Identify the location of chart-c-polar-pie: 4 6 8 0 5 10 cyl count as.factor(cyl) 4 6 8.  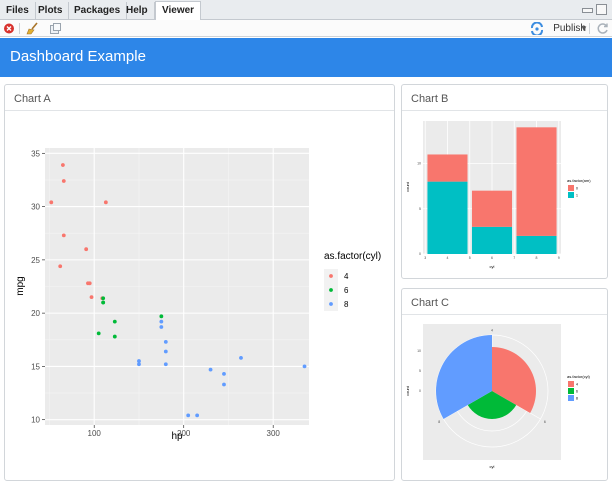
(498, 396).